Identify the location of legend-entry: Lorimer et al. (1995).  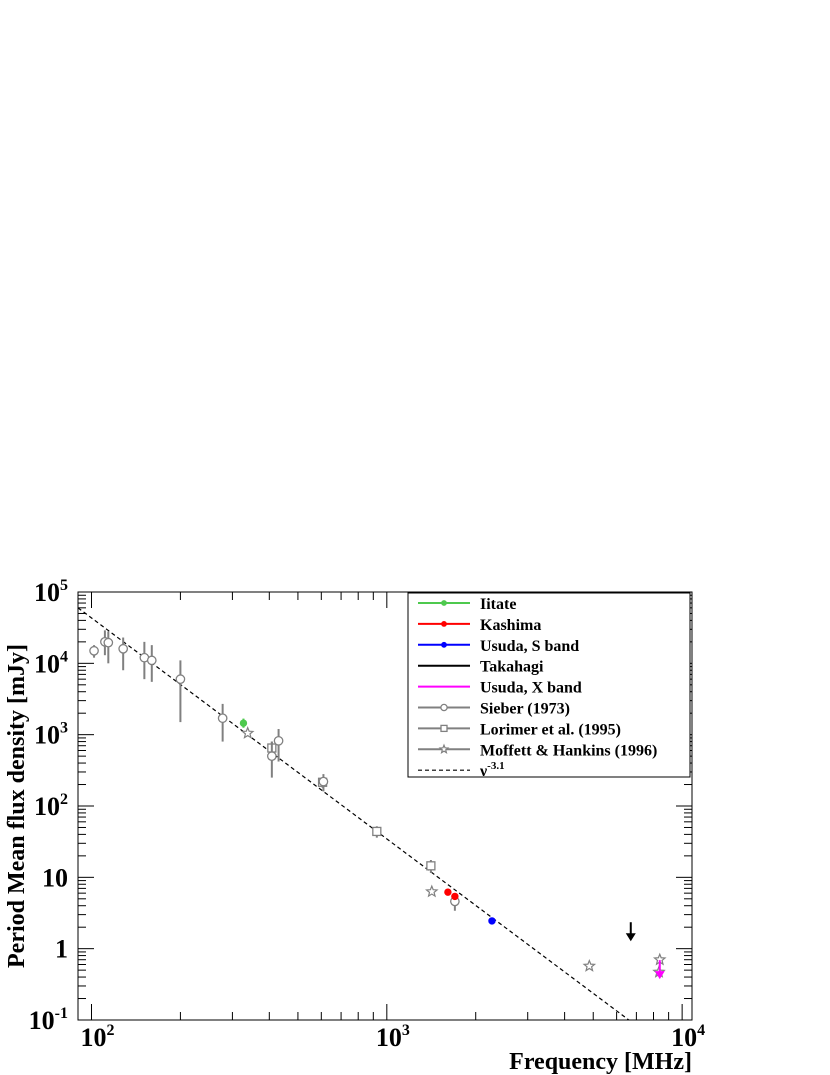
(519, 729).